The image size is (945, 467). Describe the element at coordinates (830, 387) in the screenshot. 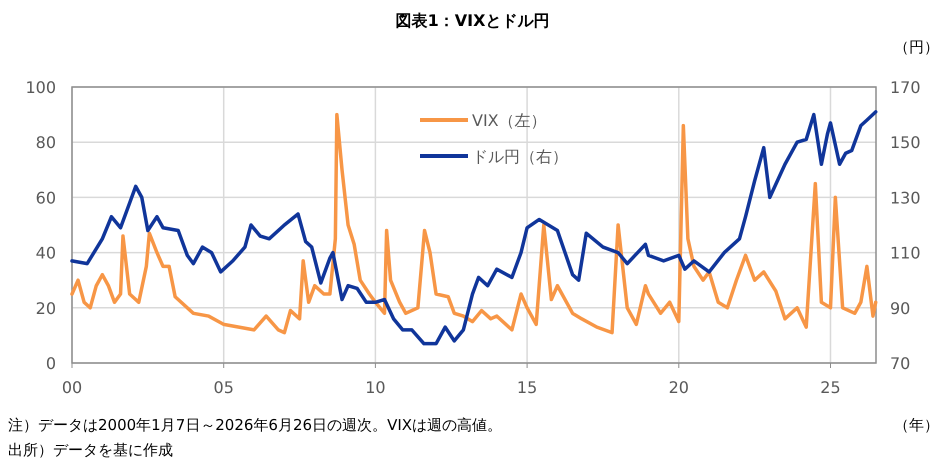

I see `x-tick-label: 25` at that location.